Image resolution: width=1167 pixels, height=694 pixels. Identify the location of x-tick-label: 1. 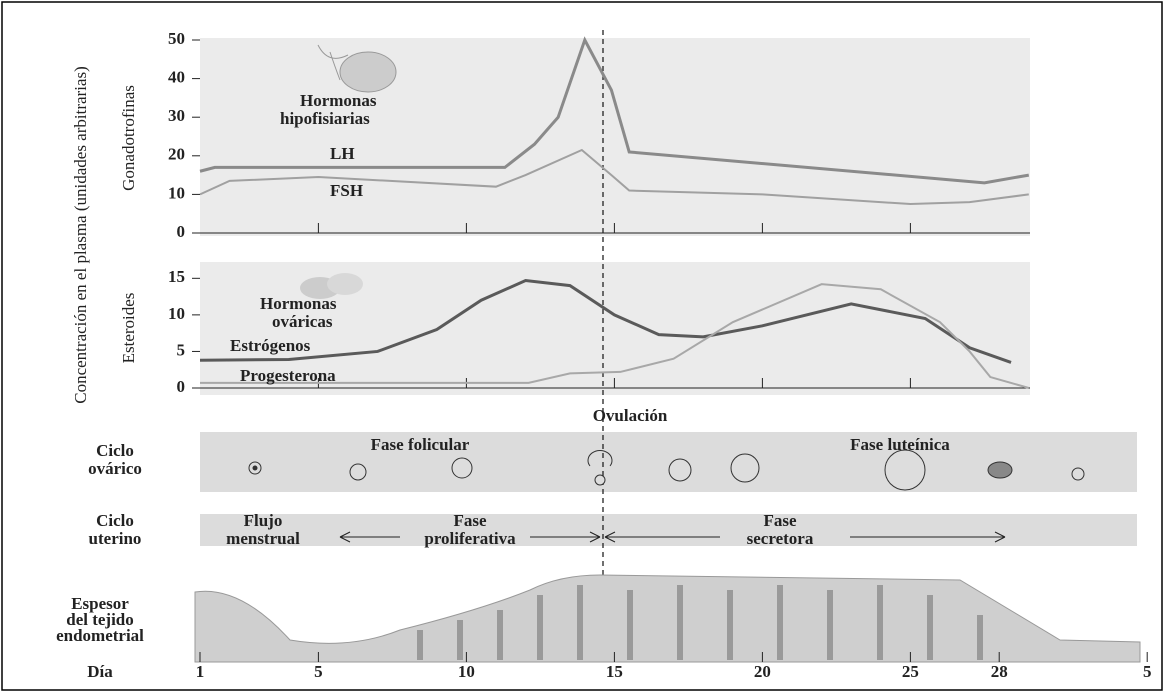
(200, 671).